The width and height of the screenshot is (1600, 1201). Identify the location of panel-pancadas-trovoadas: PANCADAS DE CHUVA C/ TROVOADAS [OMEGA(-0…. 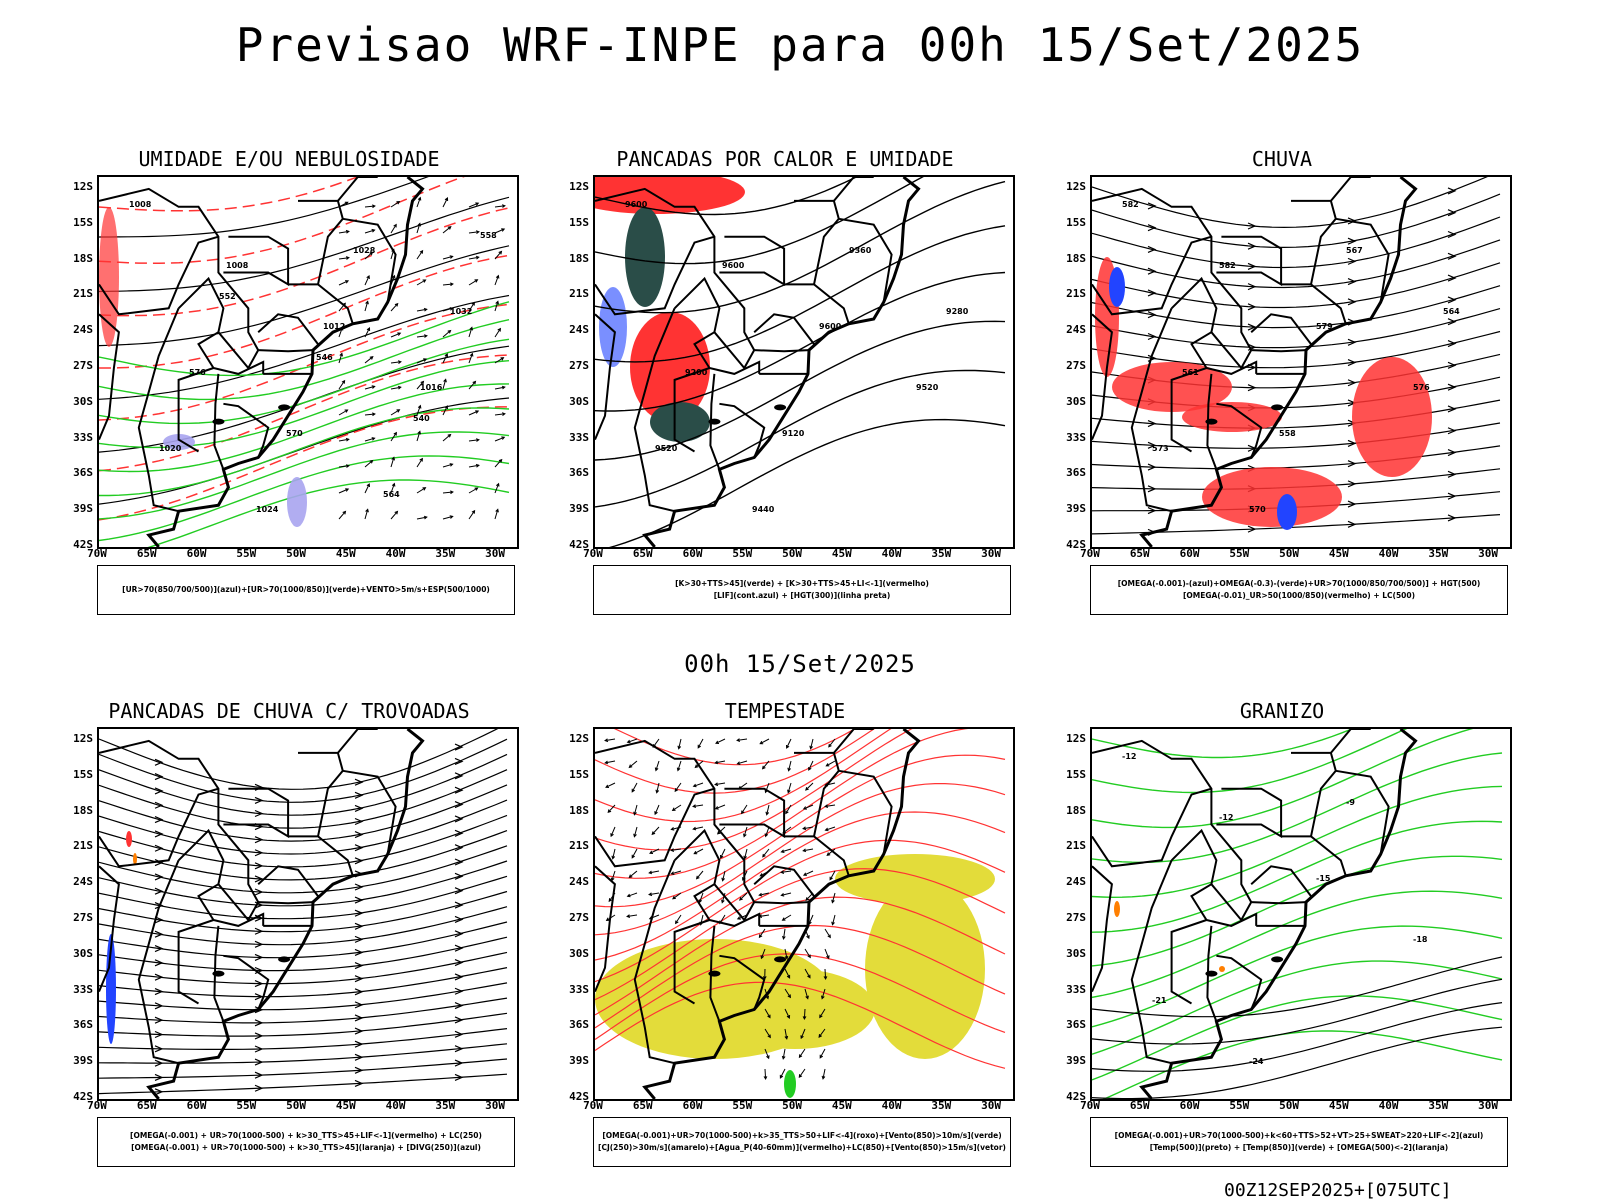
(289, 939).